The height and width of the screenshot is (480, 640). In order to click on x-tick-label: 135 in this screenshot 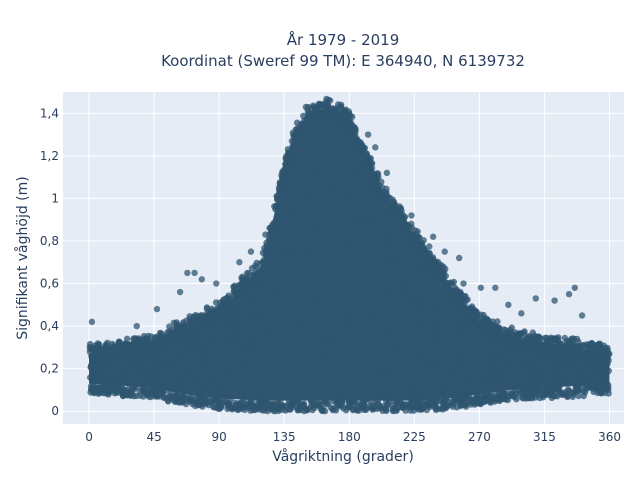, I will do `click(284, 437)`.